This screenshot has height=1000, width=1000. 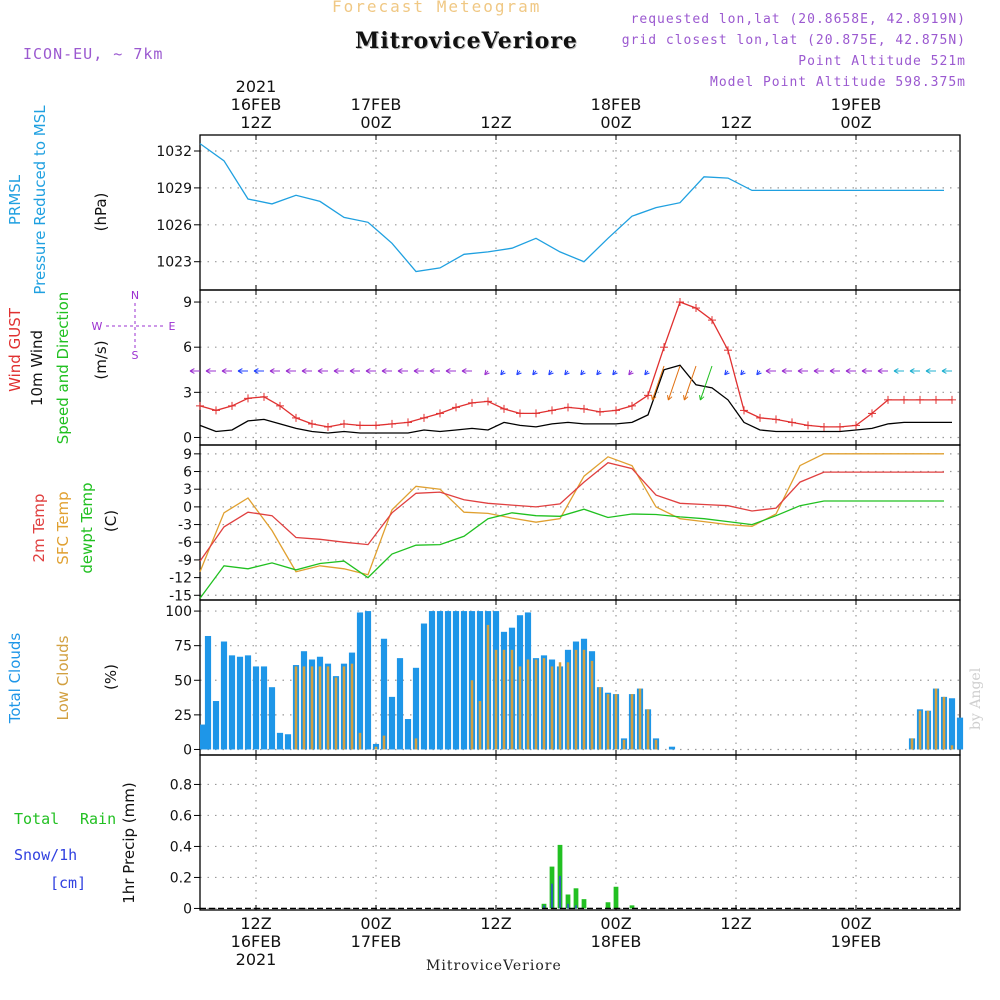 What do you see at coordinates (735, 923) in the screenshot?
I see `bottom-time-label: 12Z` at bounding box center [735, 923].